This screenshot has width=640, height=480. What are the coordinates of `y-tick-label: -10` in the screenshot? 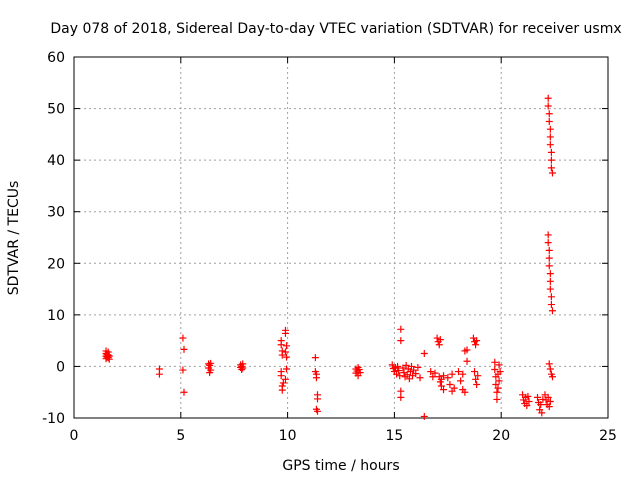 It's located at (53, 419).